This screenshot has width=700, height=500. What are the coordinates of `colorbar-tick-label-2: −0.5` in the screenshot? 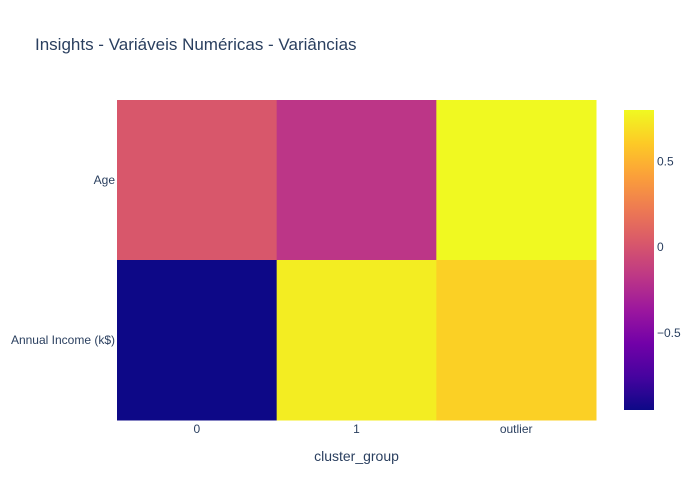 It's located at (669, 333).